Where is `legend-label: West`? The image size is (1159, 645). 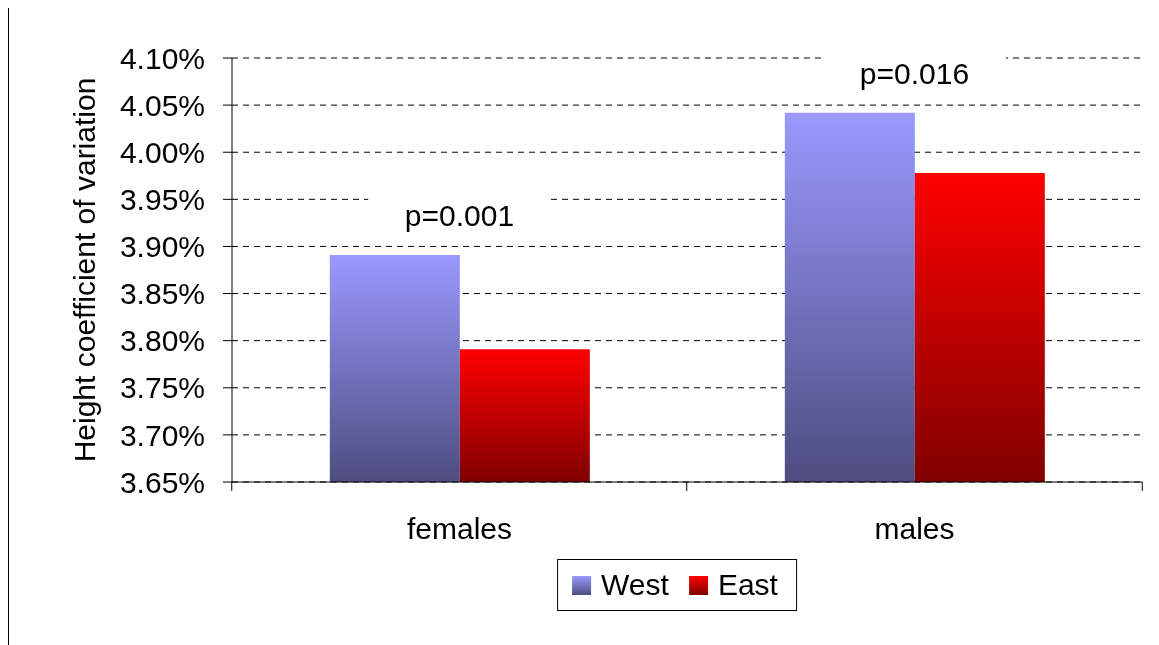 legend-label: West is located at coordinates (635, 585).